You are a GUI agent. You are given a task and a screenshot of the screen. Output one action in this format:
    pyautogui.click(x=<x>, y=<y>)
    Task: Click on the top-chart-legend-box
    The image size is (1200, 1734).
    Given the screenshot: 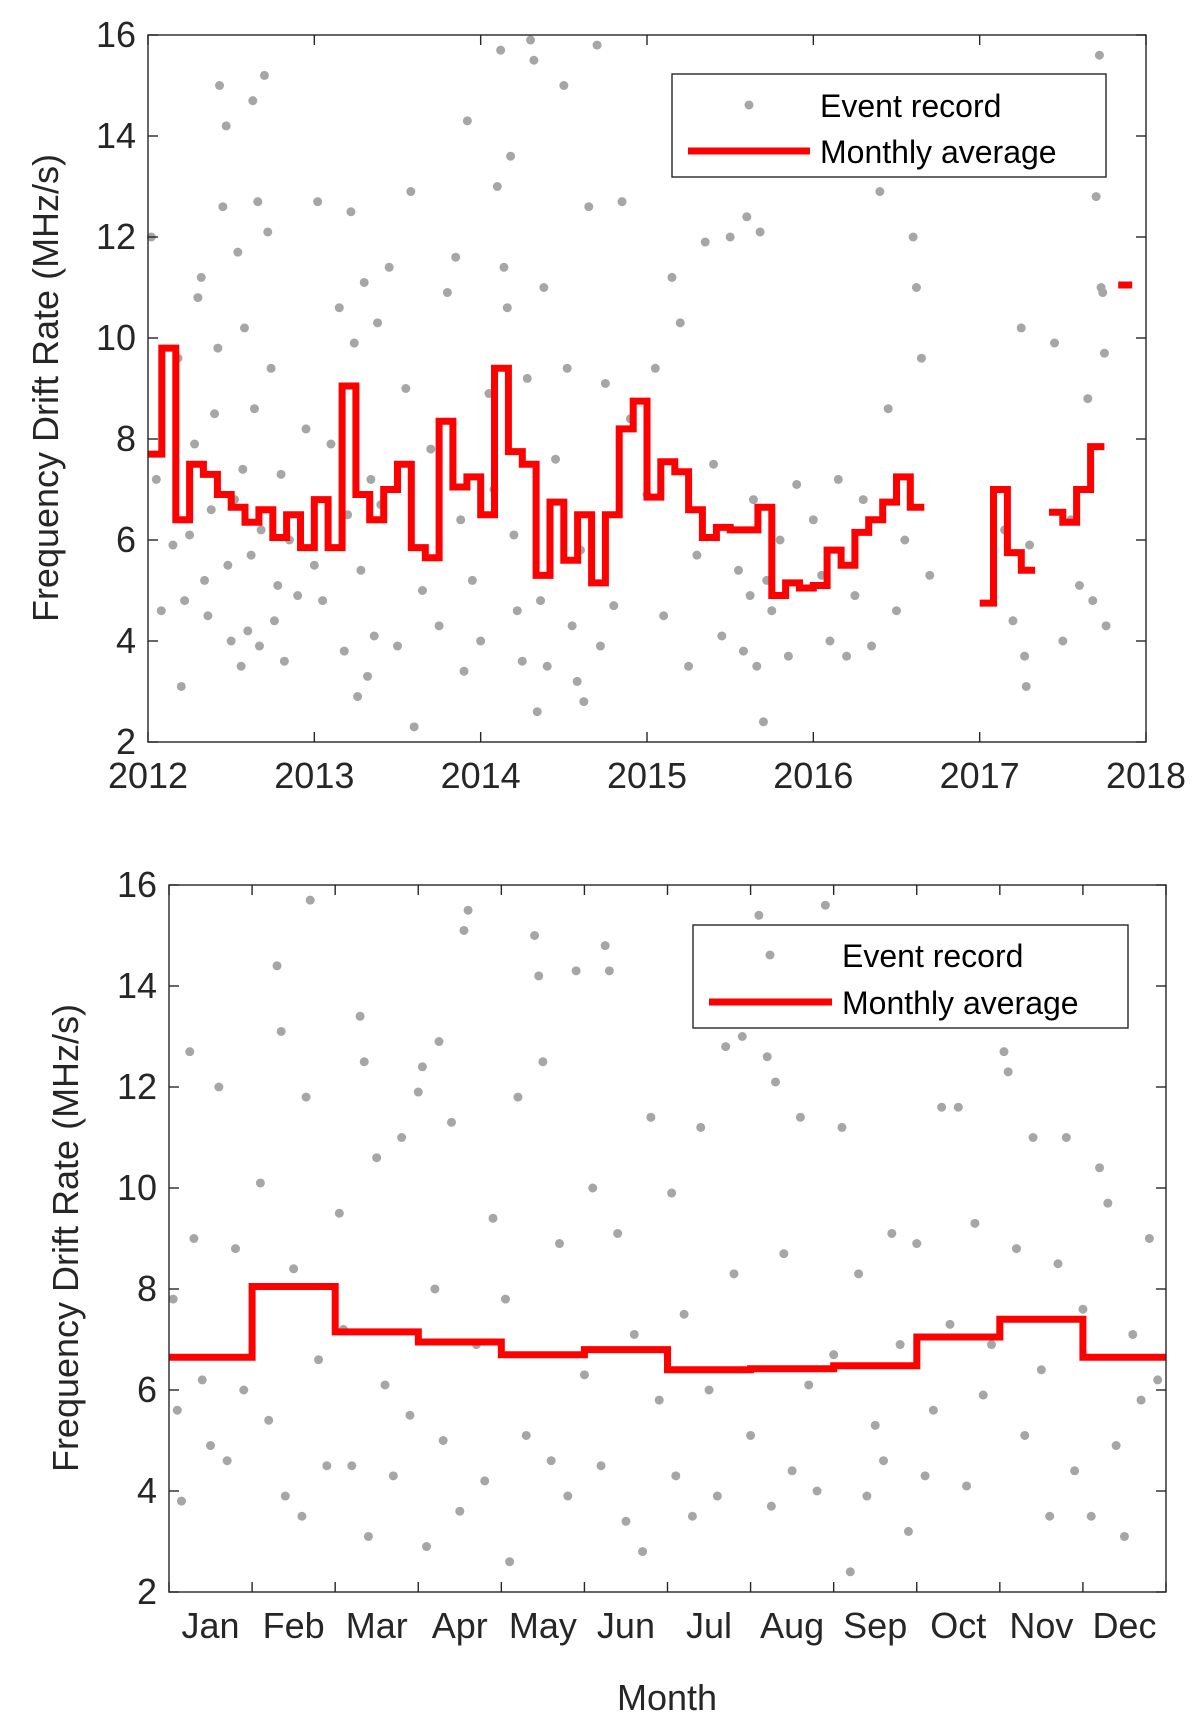 What is the action you would take?
    pyautogui.click(x=889, y=125)
    